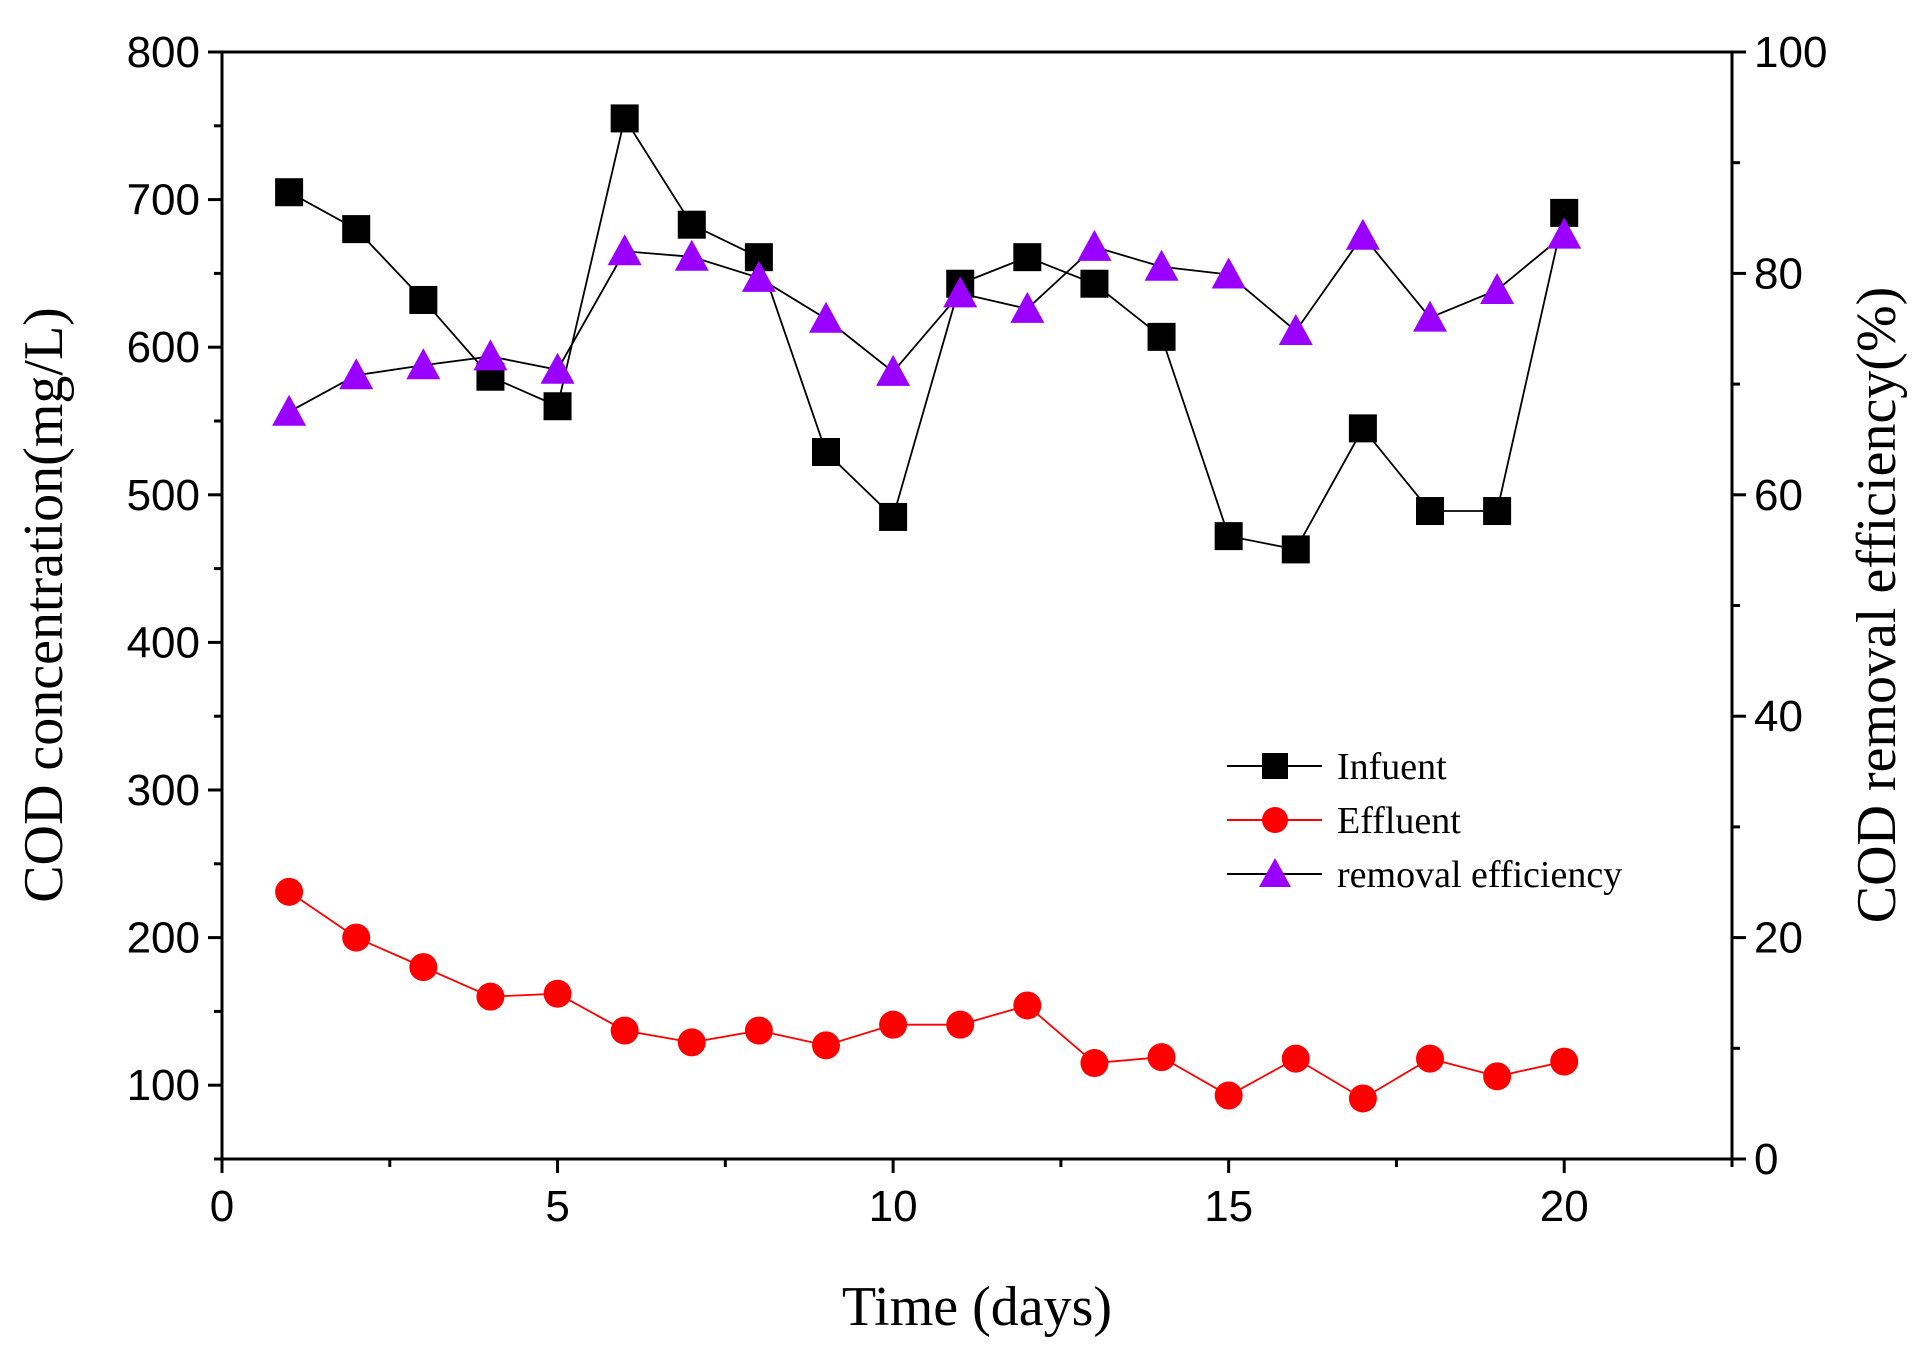 The height and width of the screenshot is (1367, 1927). I want to click on x-tick-label: 5, so click(557, 1206).